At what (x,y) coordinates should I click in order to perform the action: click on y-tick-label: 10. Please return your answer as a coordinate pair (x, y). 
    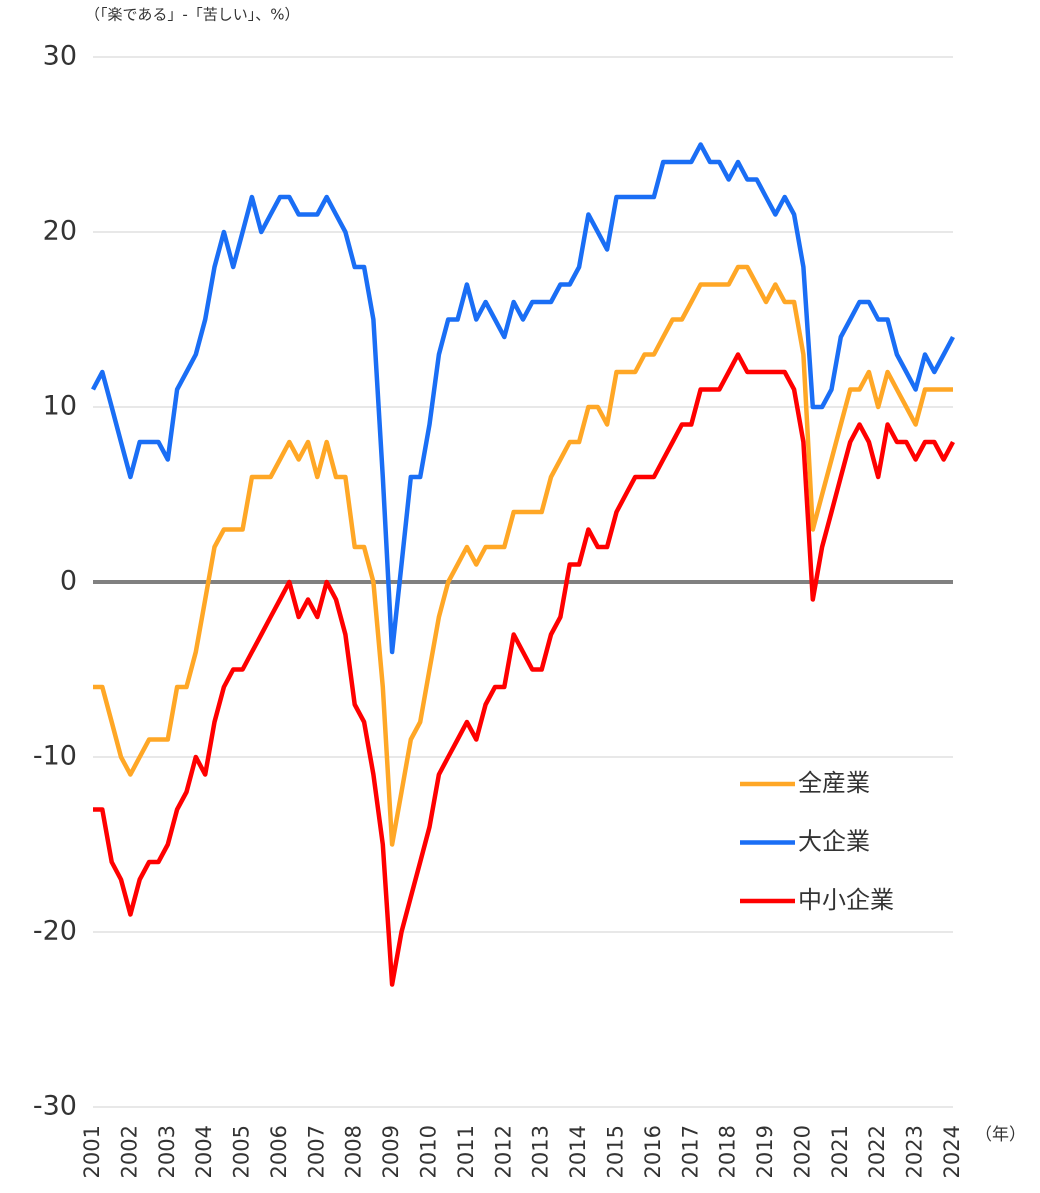
    Looking at the image, I should click on (60, 406).